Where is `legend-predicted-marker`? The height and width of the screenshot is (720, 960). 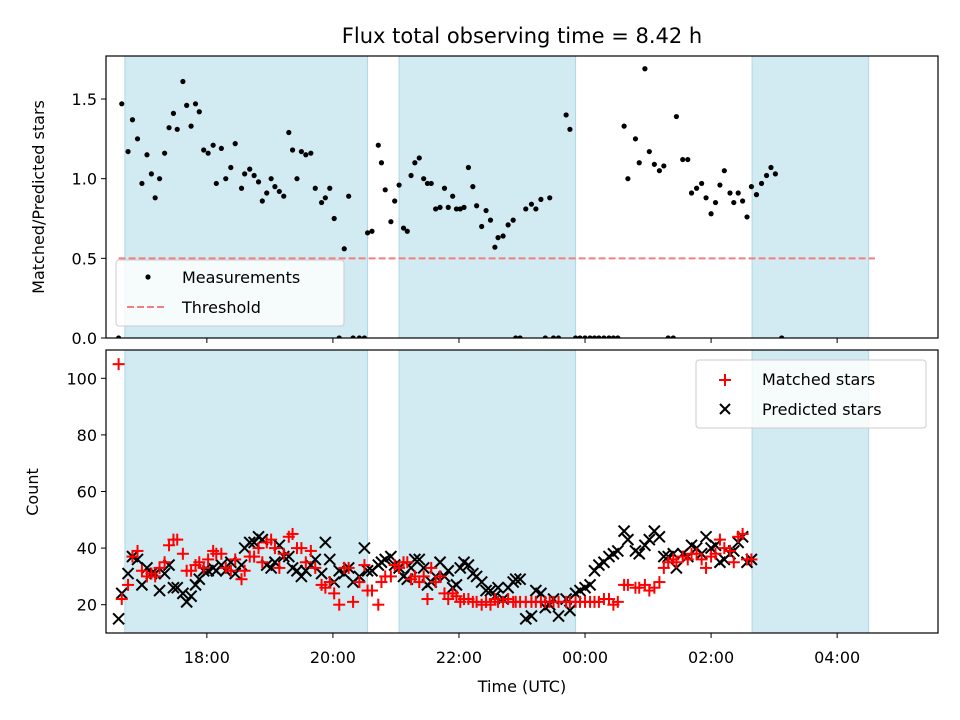
legend-predicted-marker is located at coordinates (725, 409).